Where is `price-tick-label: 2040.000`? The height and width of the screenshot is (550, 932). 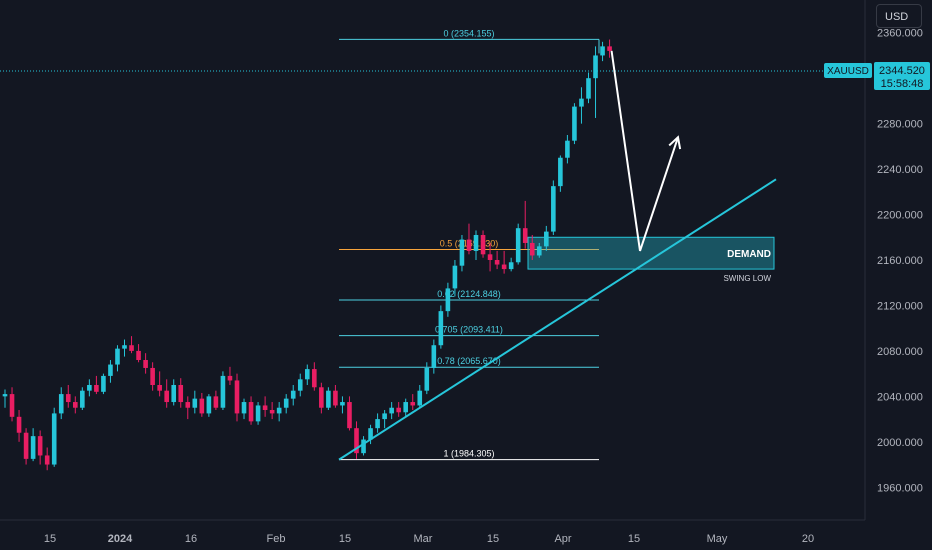
price-tick-label: 2040.000 is located at coordinates (900, 397).